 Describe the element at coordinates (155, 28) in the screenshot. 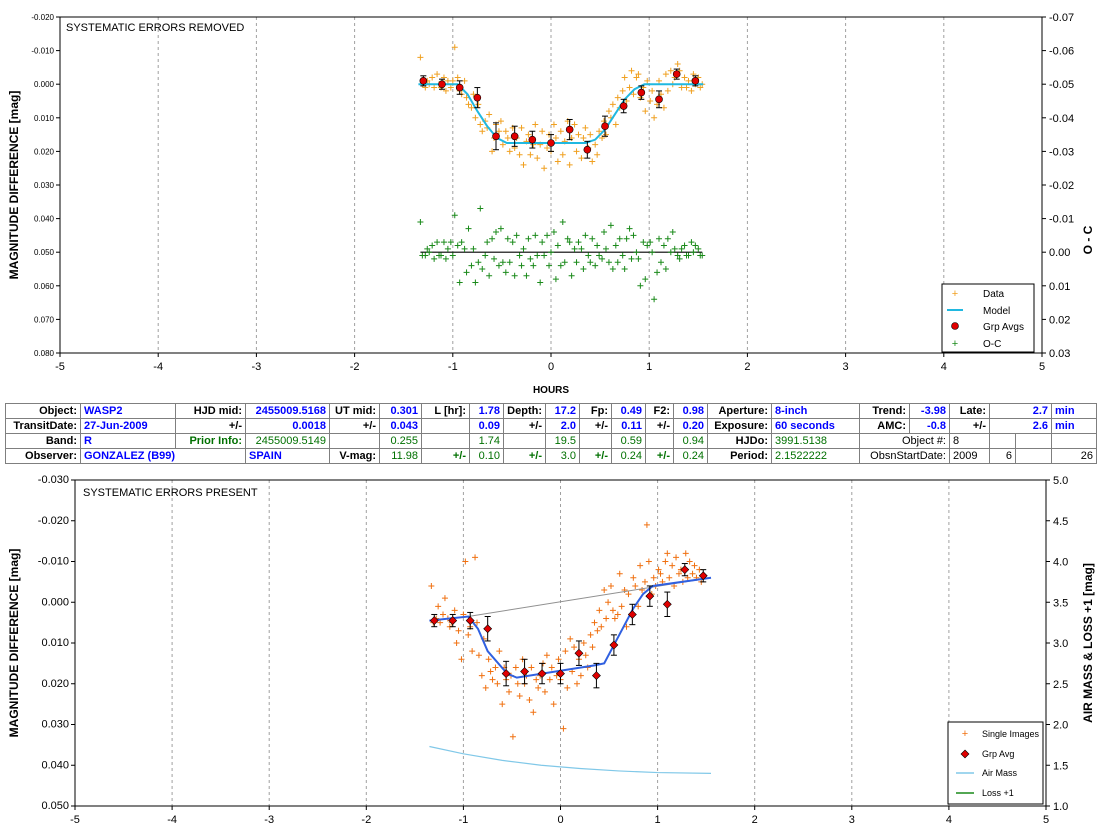

I see `top-chart-title: SYSTEMATIC ERRORS REMOVED` at that location.